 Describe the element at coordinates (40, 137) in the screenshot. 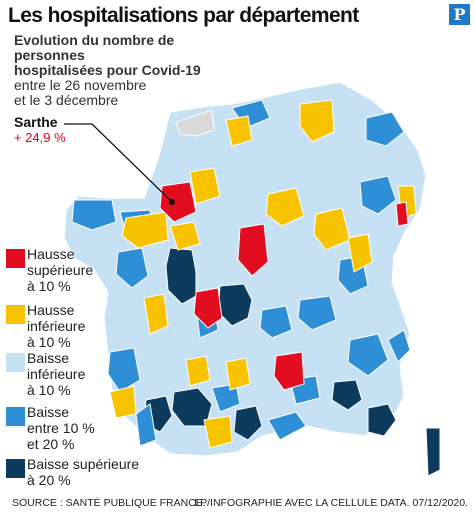

I see `annotation-value: + 24,9 %` at that location.